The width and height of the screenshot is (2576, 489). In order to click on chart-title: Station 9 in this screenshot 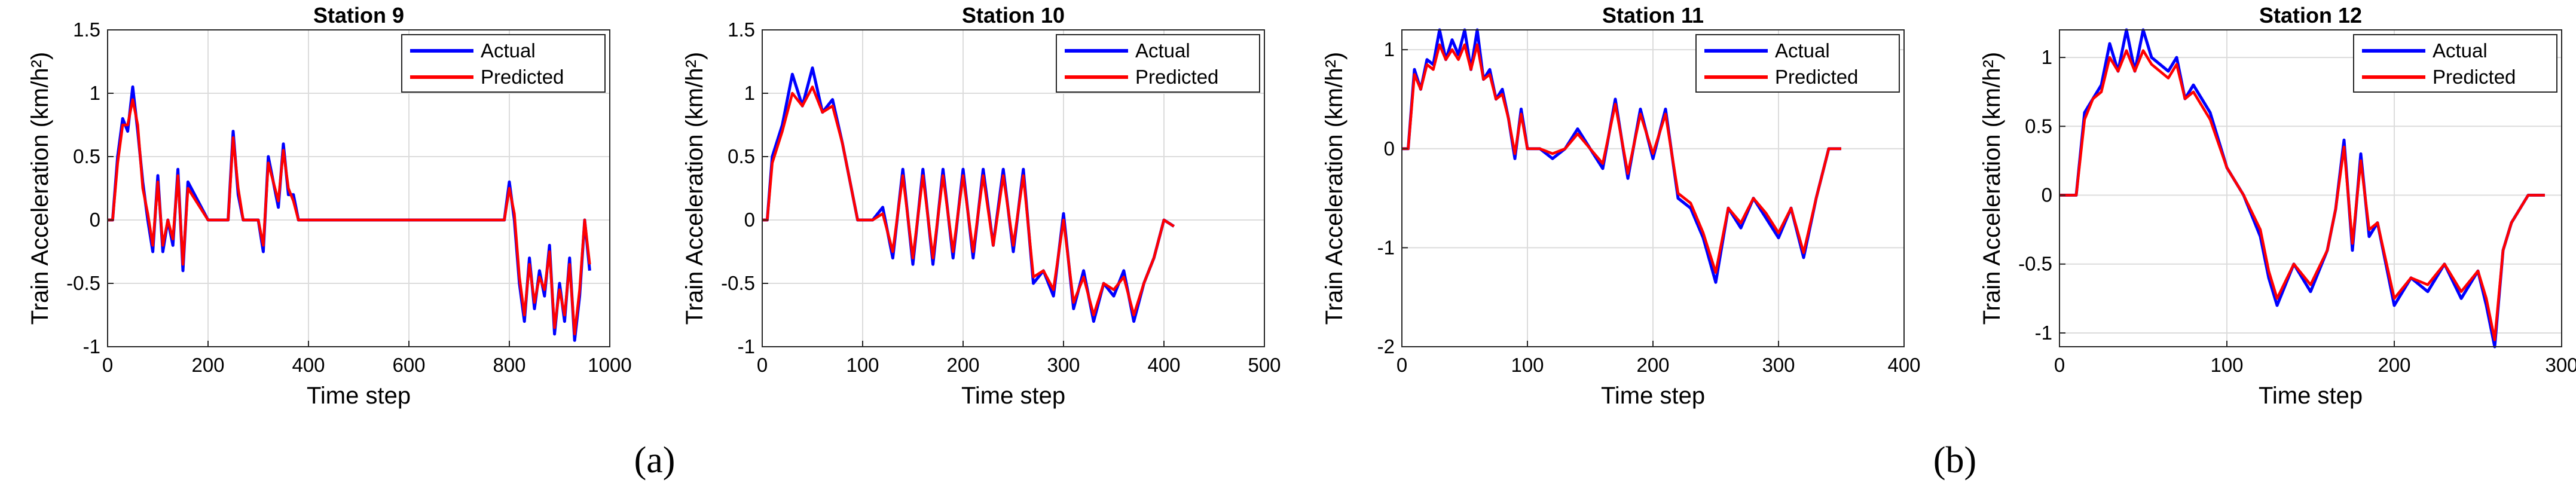, I will do `click(359, 15)`.